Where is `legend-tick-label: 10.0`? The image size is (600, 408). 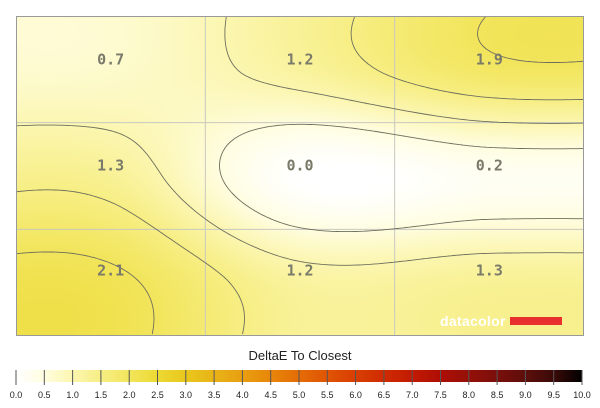
legend-tick-label: 10.0 is located at coordinates (582, 395).